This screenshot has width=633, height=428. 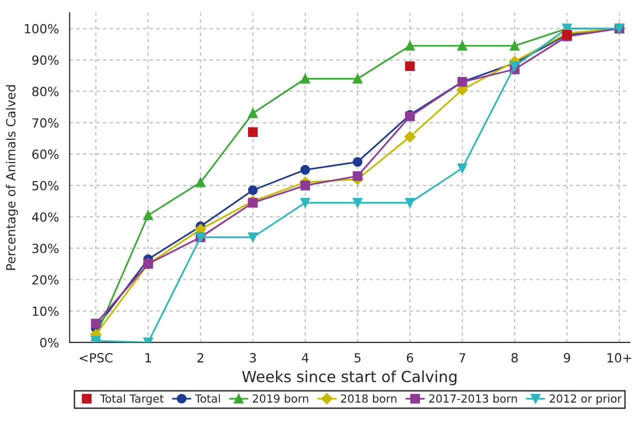 What do you see at coordinates (253, 357) in the screenshot?
I see `x-tick-label: 3` at bounding box center [253, 357].